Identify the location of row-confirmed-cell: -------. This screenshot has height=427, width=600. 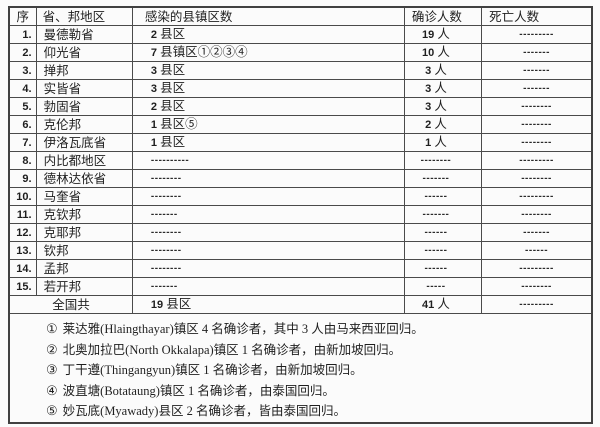
(443, 178).